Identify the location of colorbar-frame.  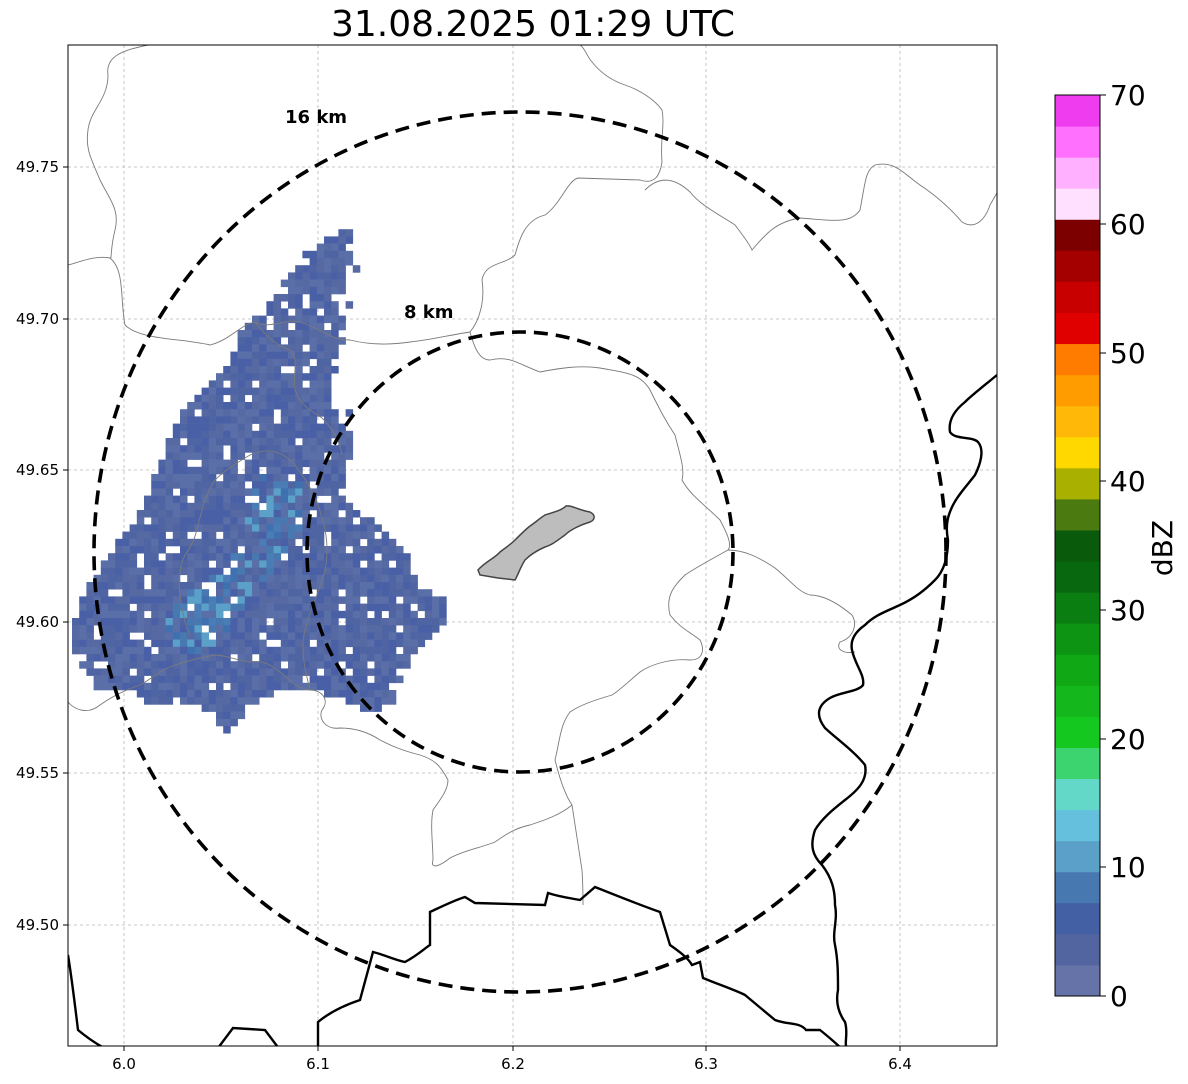
(1077, 545).